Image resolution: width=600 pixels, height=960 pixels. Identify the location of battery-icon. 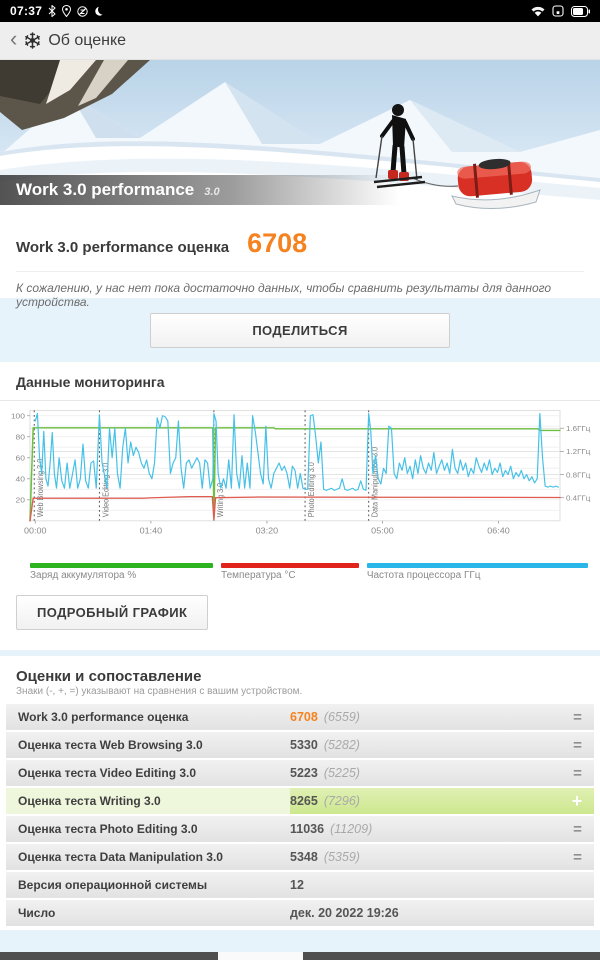
(580, 11).